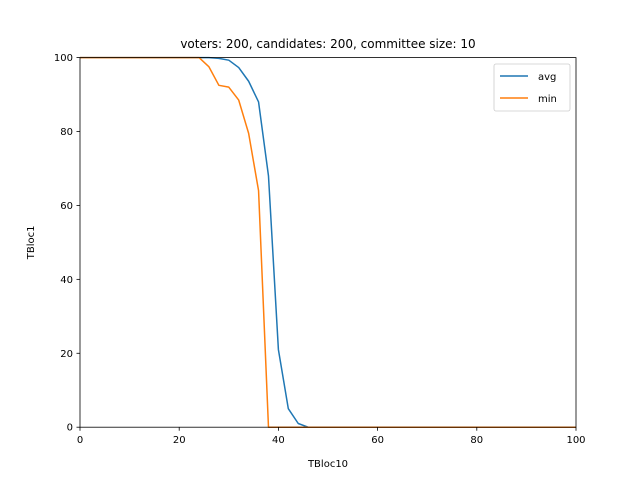  I want to click on legend: avg min, so click(532, 87).